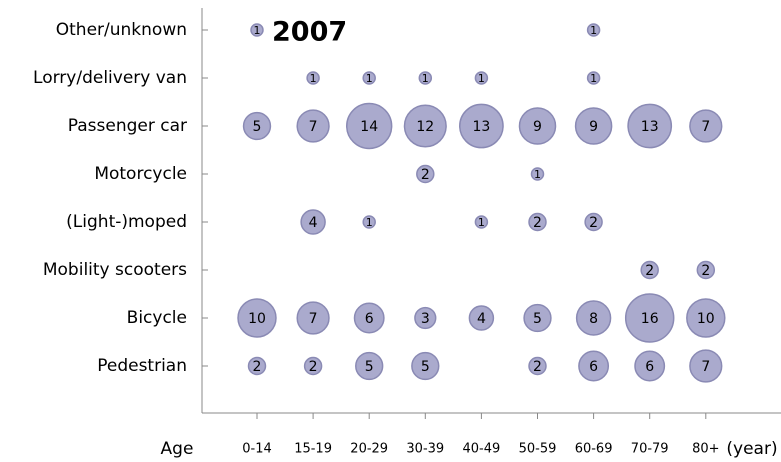 The image size is (781, 462). Describe the element at coordinates (482, 449) in the screenshot. I see `x-tick-label: 40-49` at that location.